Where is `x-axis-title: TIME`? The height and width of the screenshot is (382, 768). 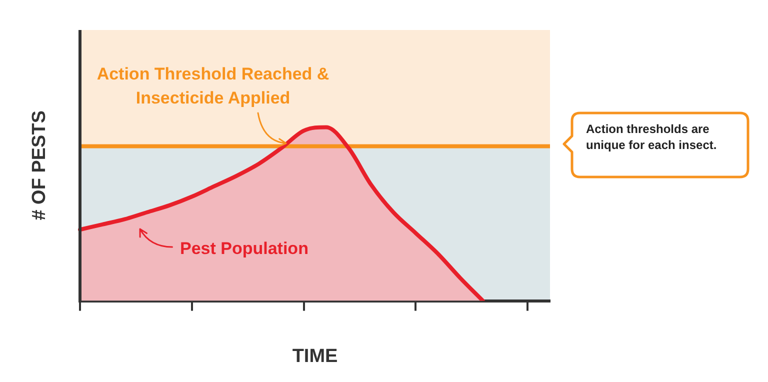 x-axis-title: TIME is located at coordinates (315, 356).